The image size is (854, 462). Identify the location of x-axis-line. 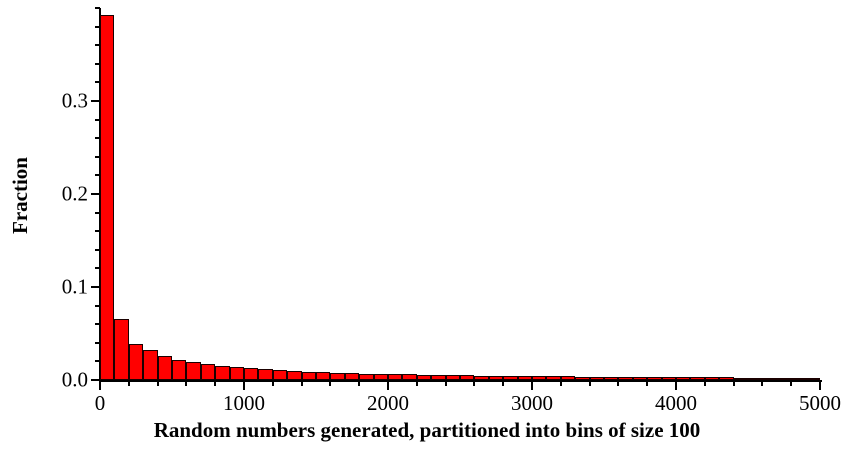
(461, 381).